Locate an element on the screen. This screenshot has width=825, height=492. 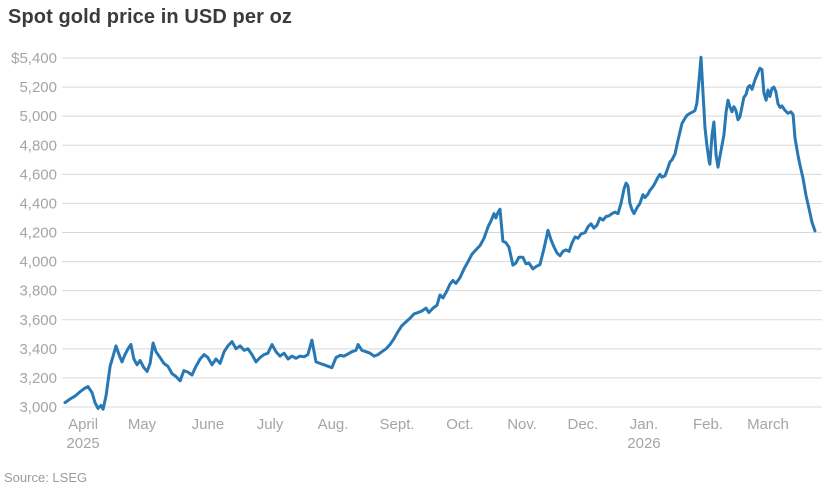
y-tick-label: 4,000 is located at coordinates (38, 262).